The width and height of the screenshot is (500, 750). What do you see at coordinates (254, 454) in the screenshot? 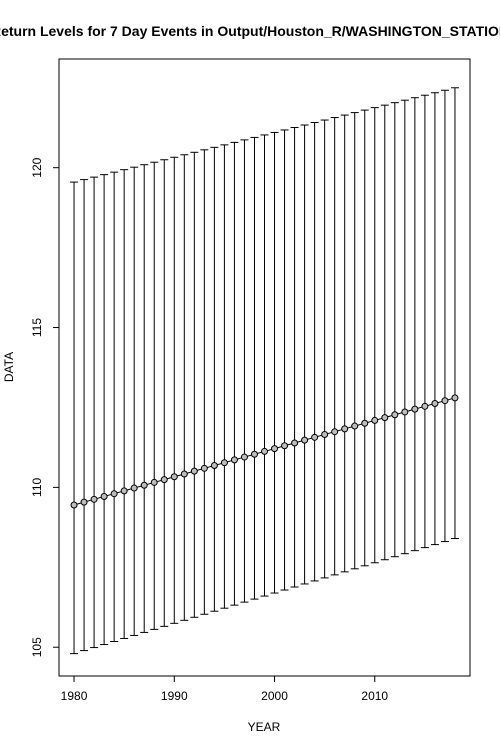
I see `data-point-1998` at bounding box center [254, 454].